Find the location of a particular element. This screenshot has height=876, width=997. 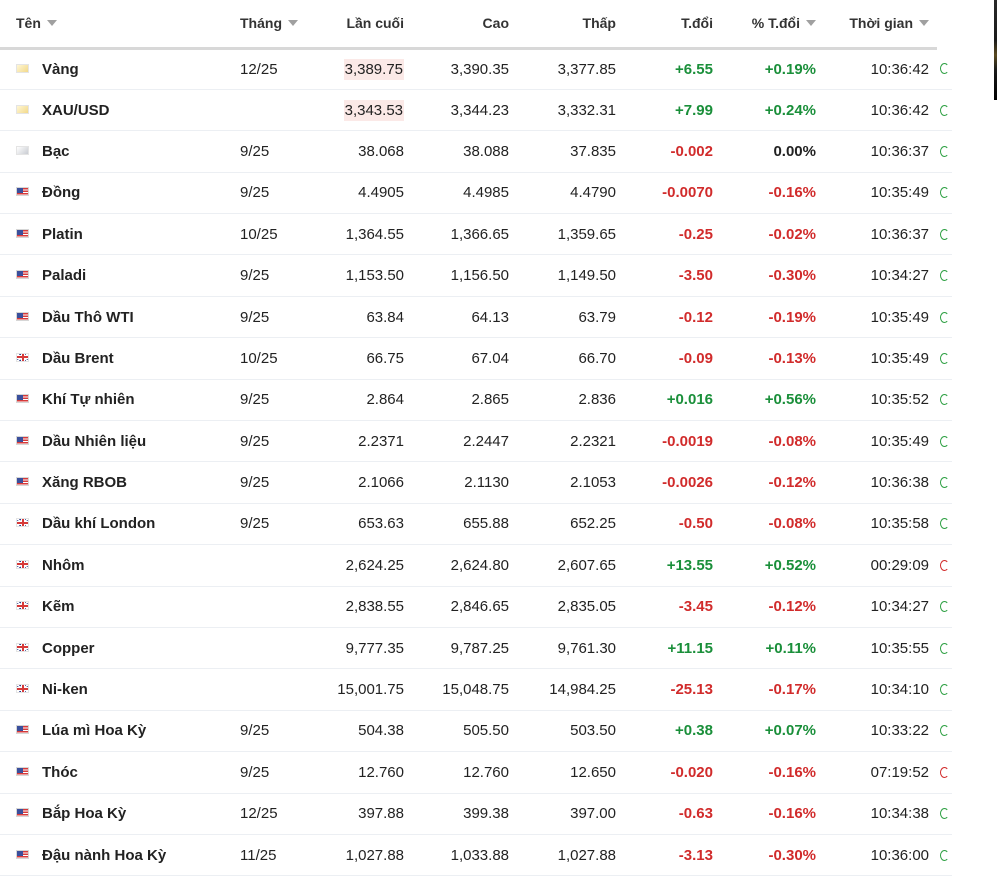

instrument-name: Thóc is located at coordinates (60, 772).